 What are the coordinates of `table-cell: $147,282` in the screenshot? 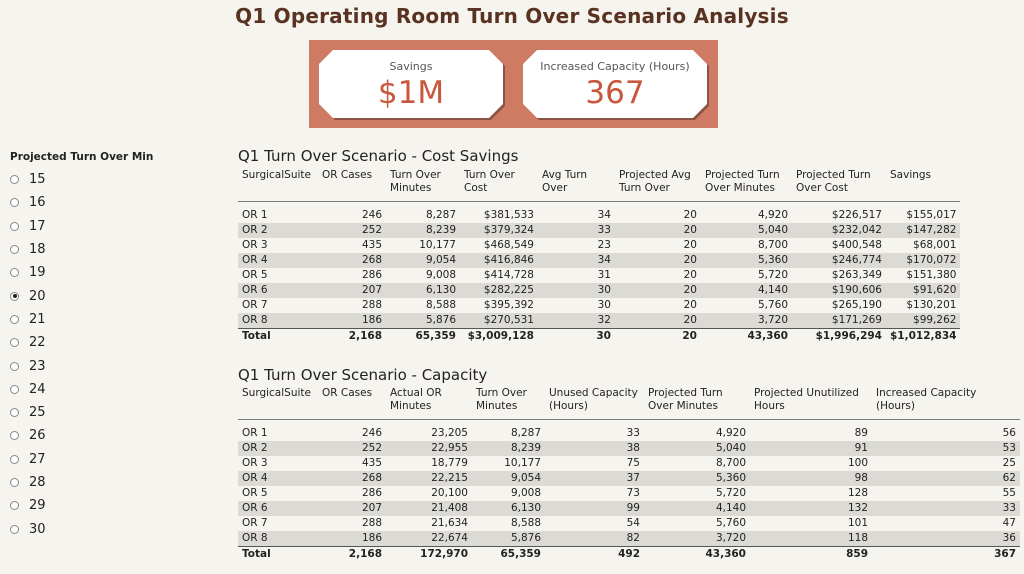 It's located at (923, 230).